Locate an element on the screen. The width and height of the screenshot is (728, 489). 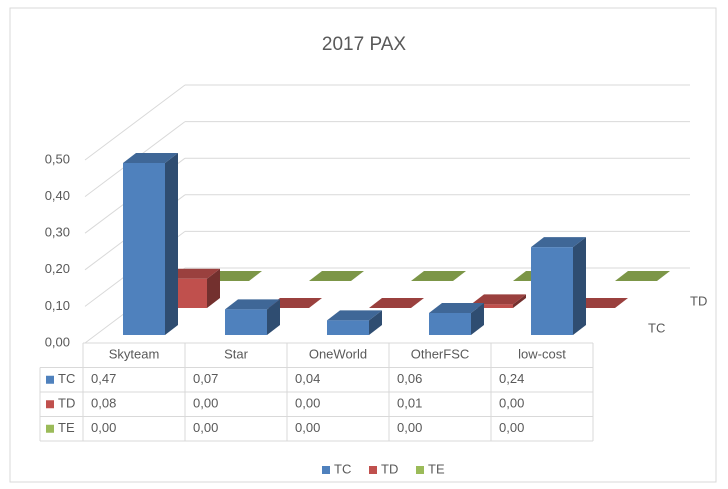
depth-axis-label: TD is located at coordinates (698, 300).